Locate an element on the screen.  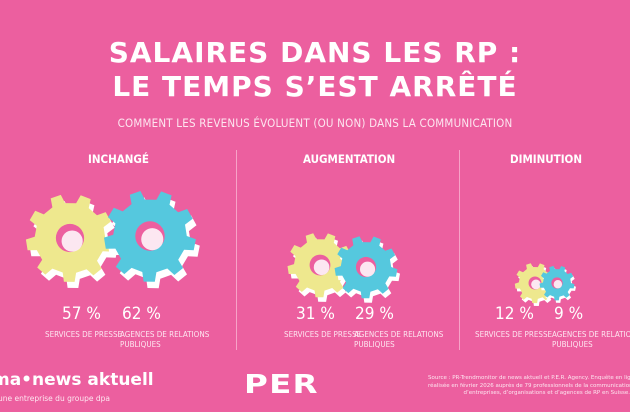
label-services-augmentation: SERVICES DE PRESSE is located at coordinates (323, 334).